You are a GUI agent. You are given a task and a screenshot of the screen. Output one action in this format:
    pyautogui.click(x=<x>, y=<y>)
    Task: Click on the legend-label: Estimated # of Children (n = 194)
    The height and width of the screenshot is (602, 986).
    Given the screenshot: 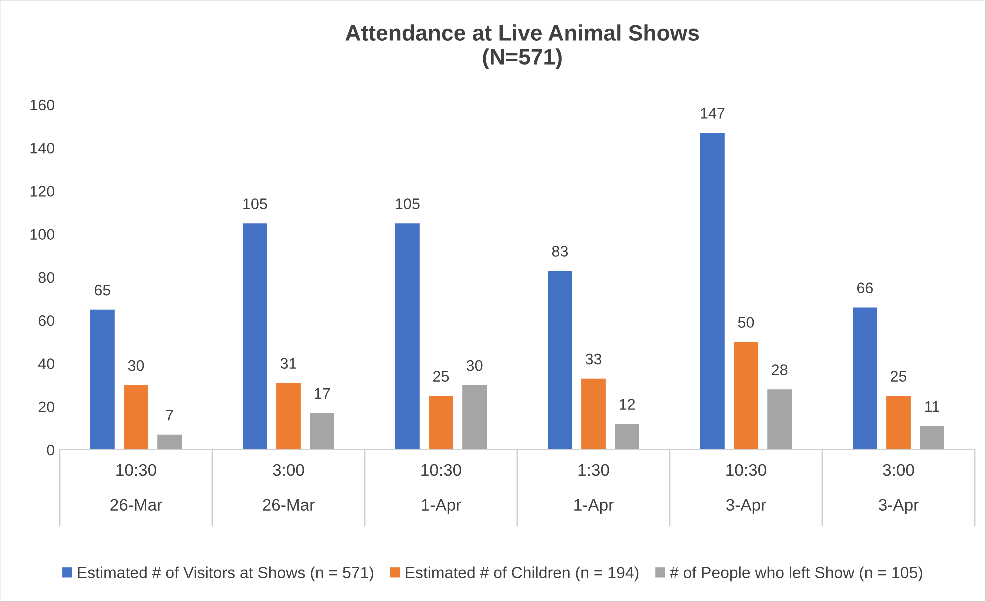 What is the action you would take?
    pyautogui.click(x=522, y=574)
    